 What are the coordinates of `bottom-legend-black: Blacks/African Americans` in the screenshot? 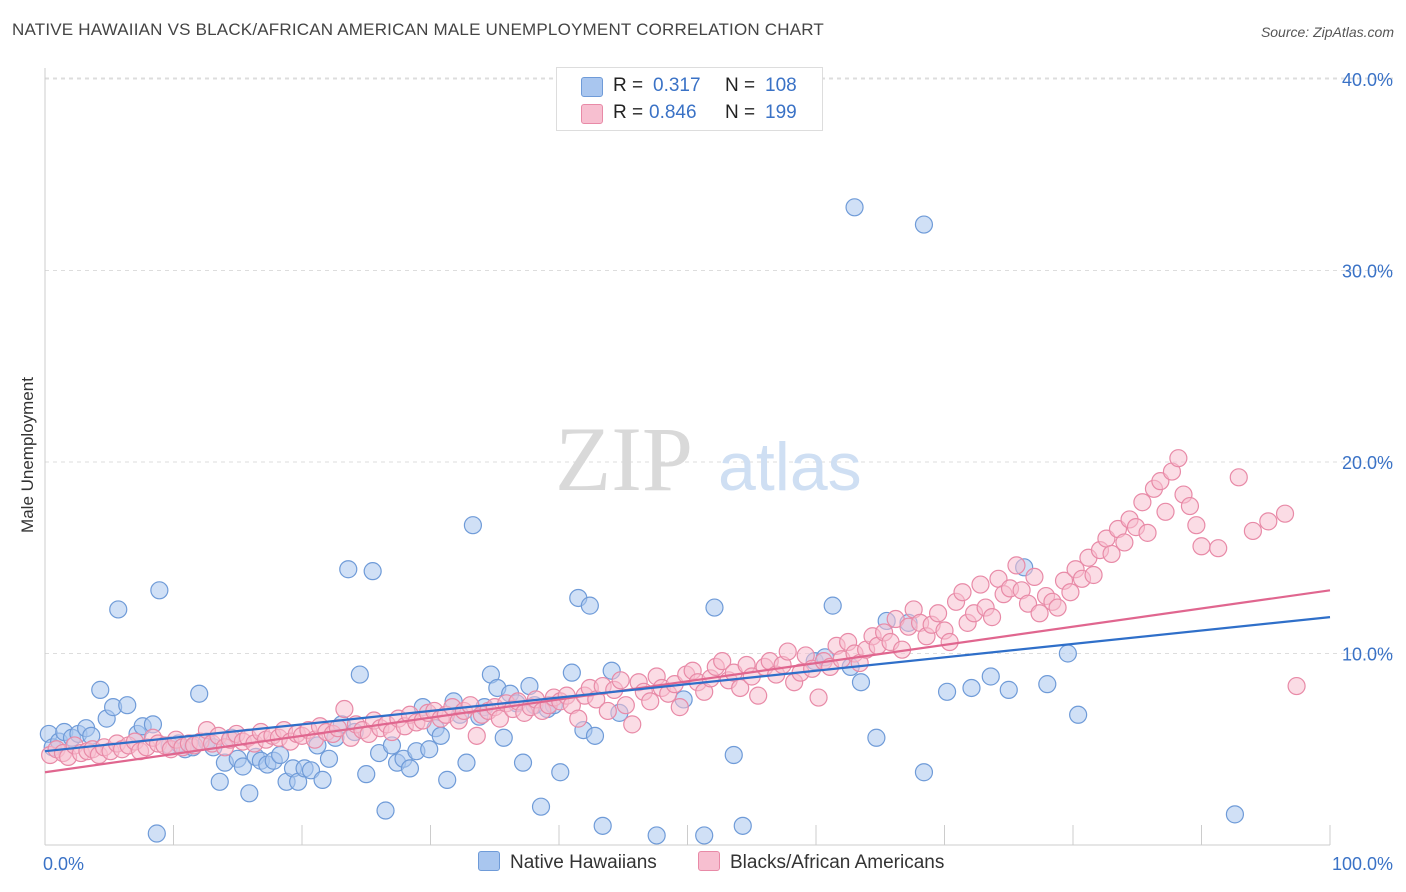 It's located at (821, 862).